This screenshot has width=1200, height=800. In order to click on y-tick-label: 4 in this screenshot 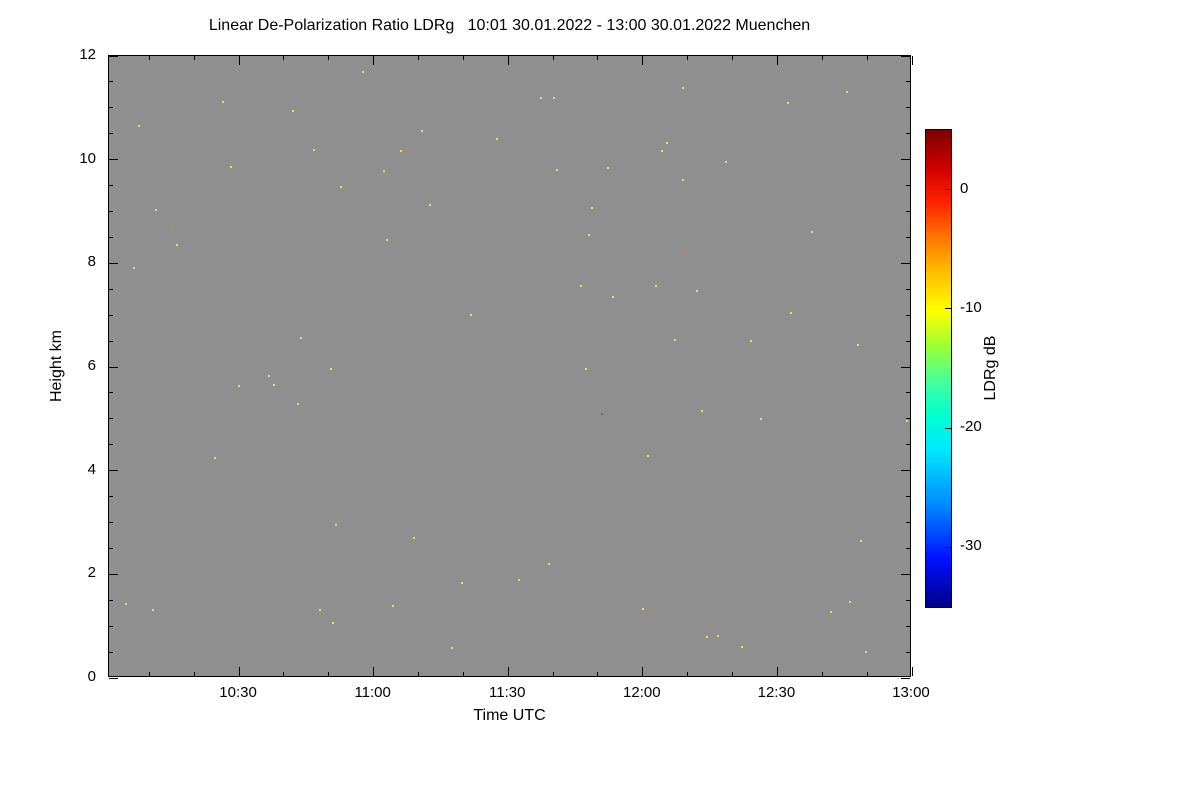, I will do `click(91, 469)`.